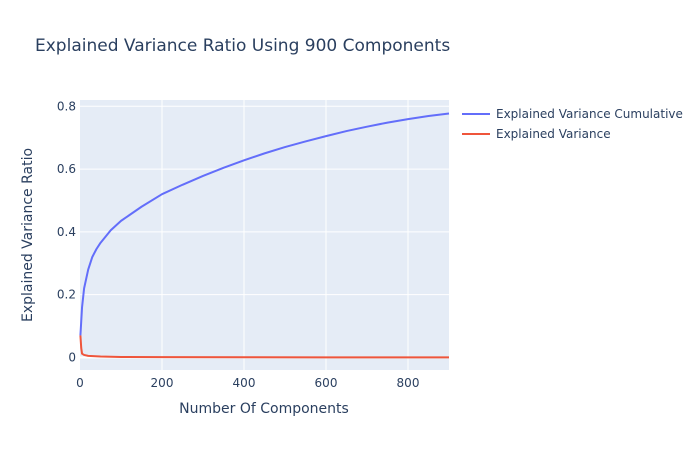 This screenshot has height=450, width=700. I want to click on legend-item-0: Explained Variance Cumulative, so click(572, 114).